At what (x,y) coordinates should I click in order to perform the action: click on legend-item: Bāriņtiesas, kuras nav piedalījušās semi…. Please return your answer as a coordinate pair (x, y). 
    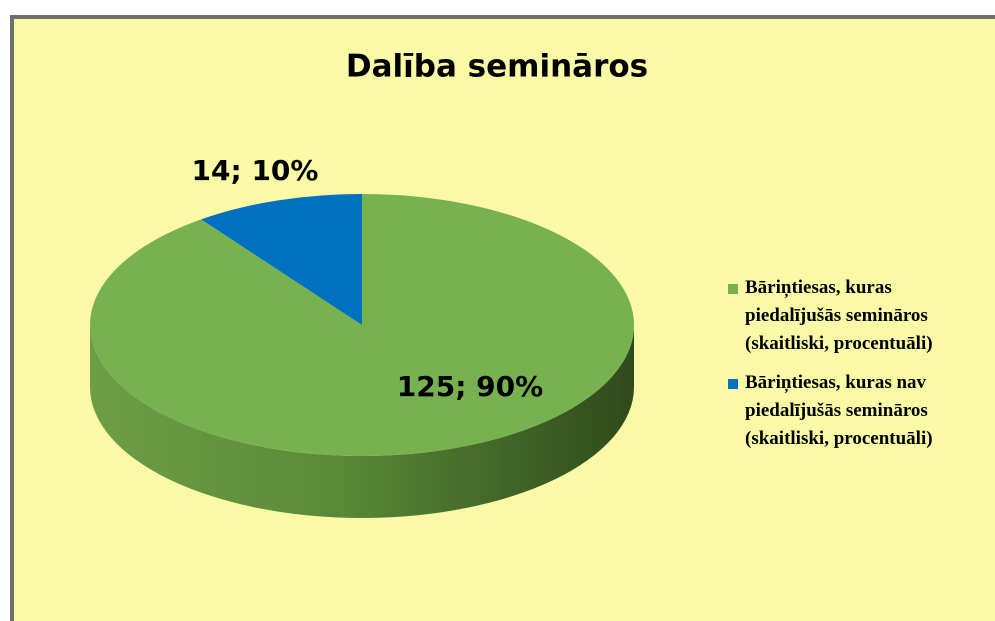
    Looking at the image, I should click on (859, 411).